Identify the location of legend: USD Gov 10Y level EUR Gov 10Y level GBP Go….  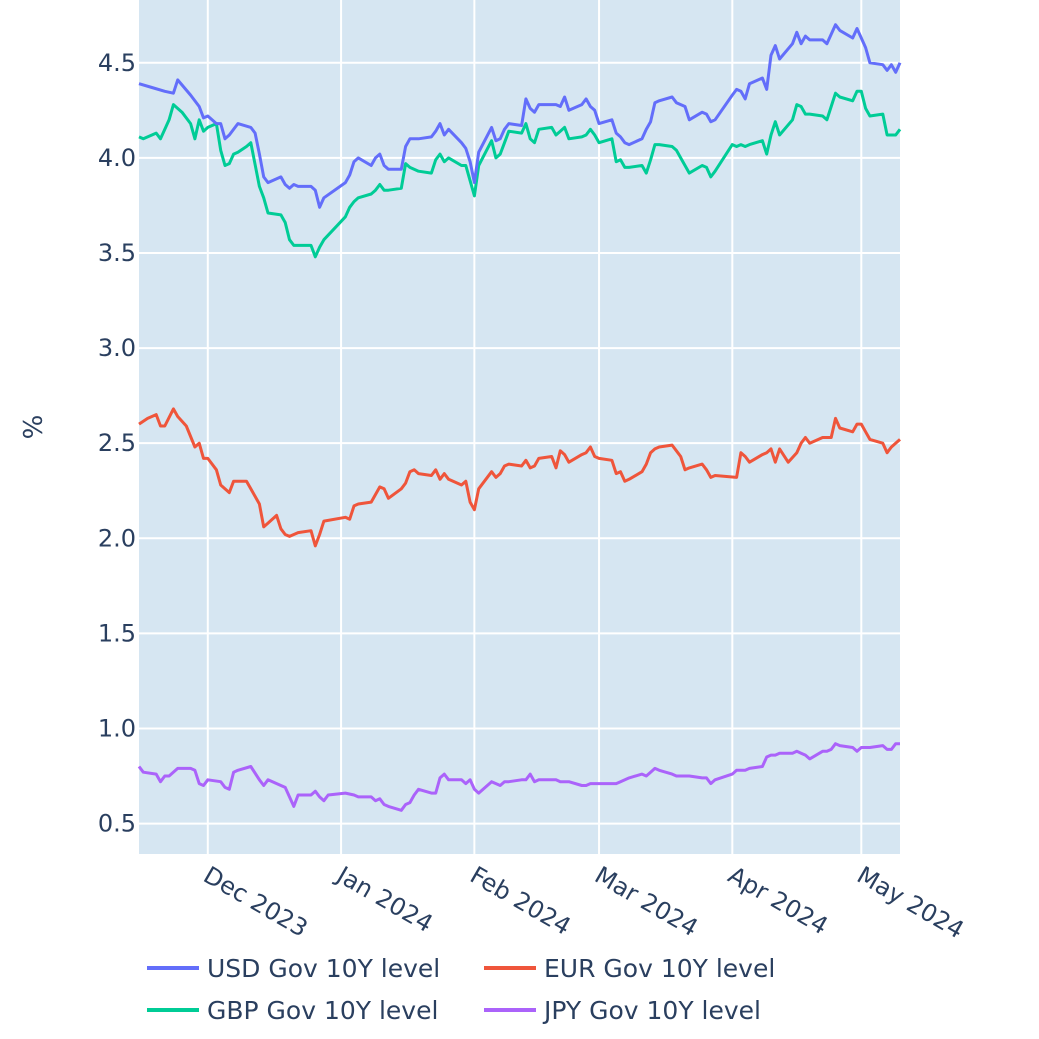
(461, 989).